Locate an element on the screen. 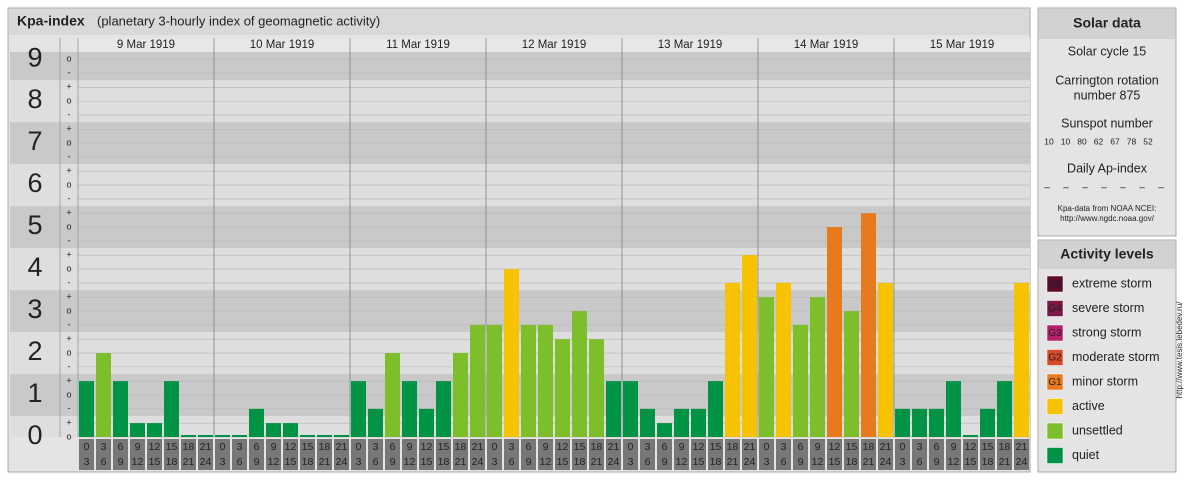  hour-label: 0 is located at coordinates (87, 447).